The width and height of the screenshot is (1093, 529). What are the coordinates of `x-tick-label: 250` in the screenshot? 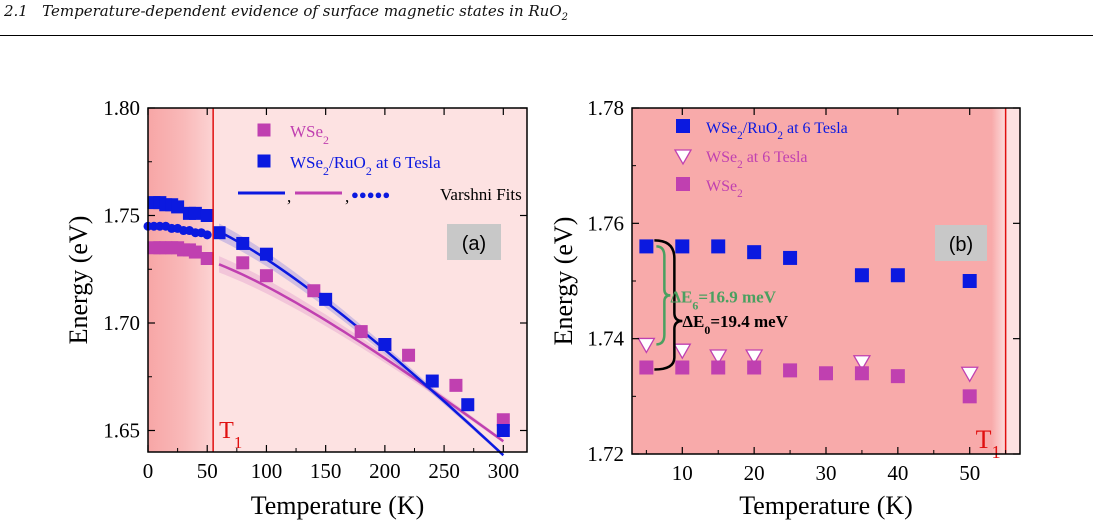 It's located at (444, 471).